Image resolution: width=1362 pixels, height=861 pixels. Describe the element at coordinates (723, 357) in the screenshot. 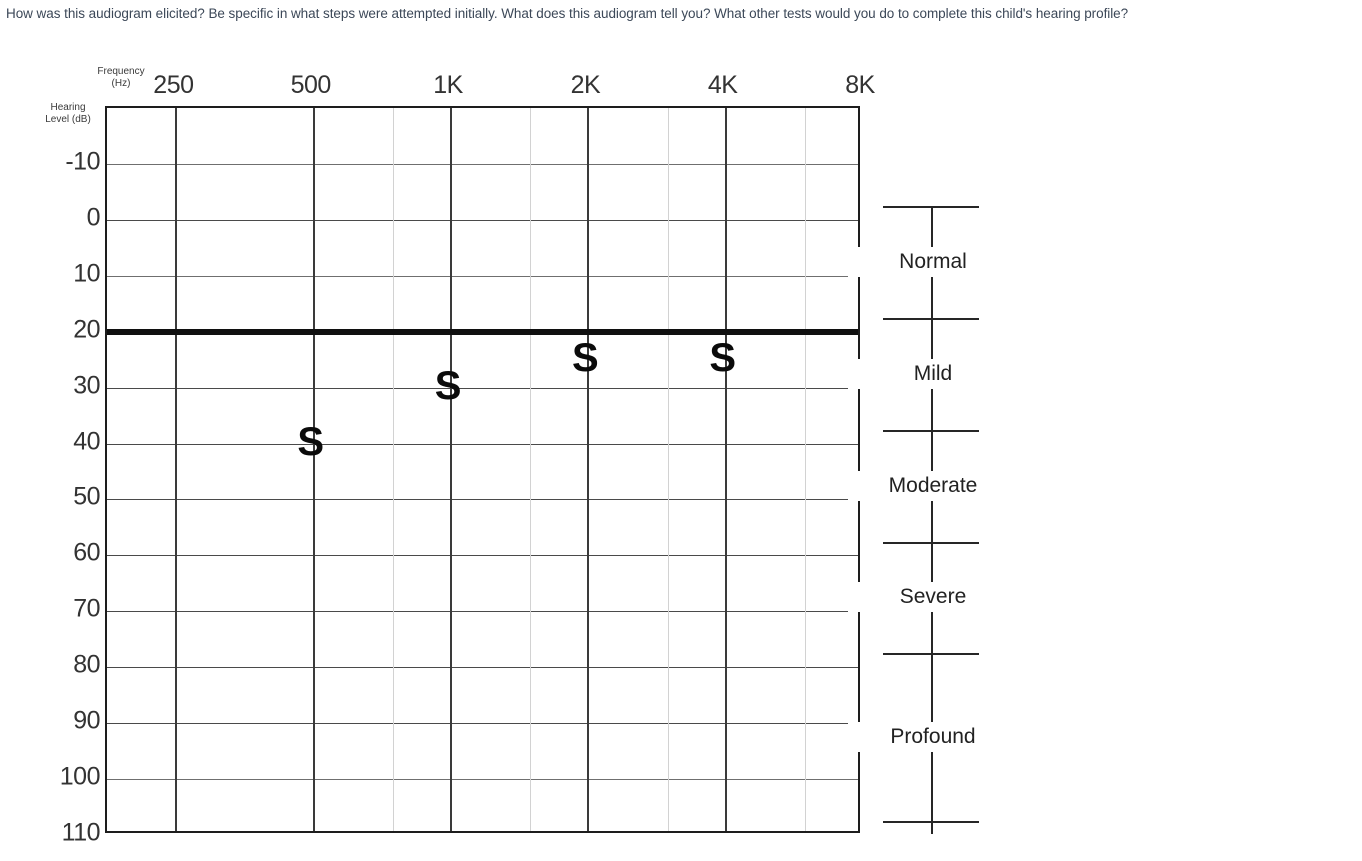

I see `data-marker-s-4k-25db: S` at that location.